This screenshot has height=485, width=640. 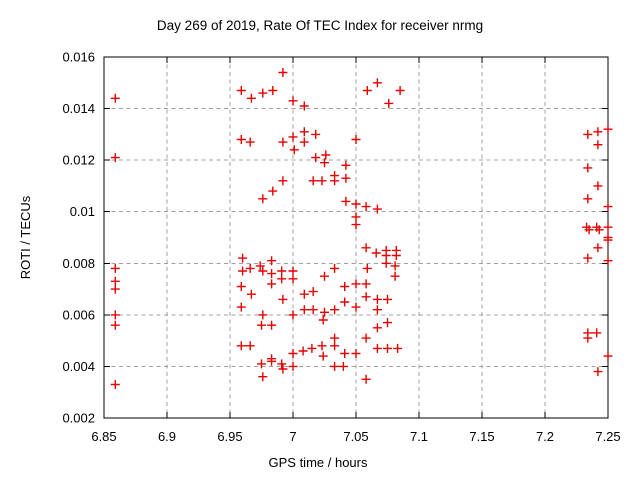 I want to click on x-tick-label: 6.95, so click(x=229, y=436).